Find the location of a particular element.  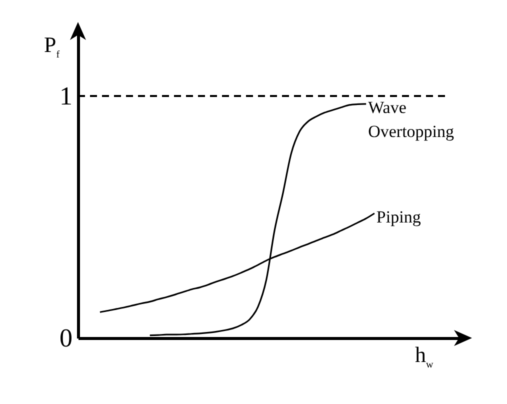

series-label: Piping is located at coordinates (399, 216).